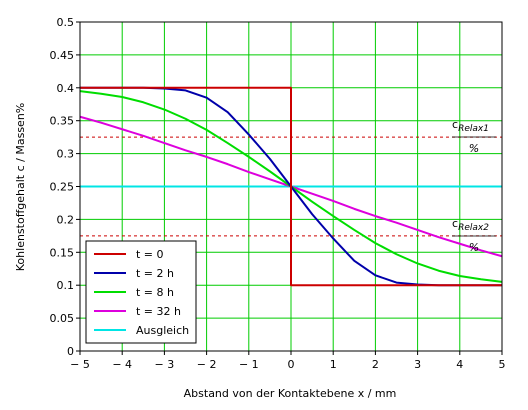 This screenshot has width=528, height=410. What do you see at coordinates (20, 187) in the screenshot?
I see `y-axis-label: Kohlenstoffgehalt c / Massen%` at bounding box center [20, 187].